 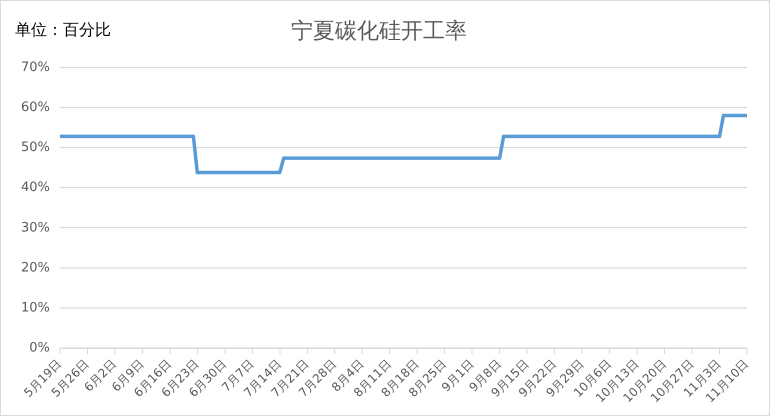 I want to click on y-tick-label: 70%, so click(x=35, y=67).